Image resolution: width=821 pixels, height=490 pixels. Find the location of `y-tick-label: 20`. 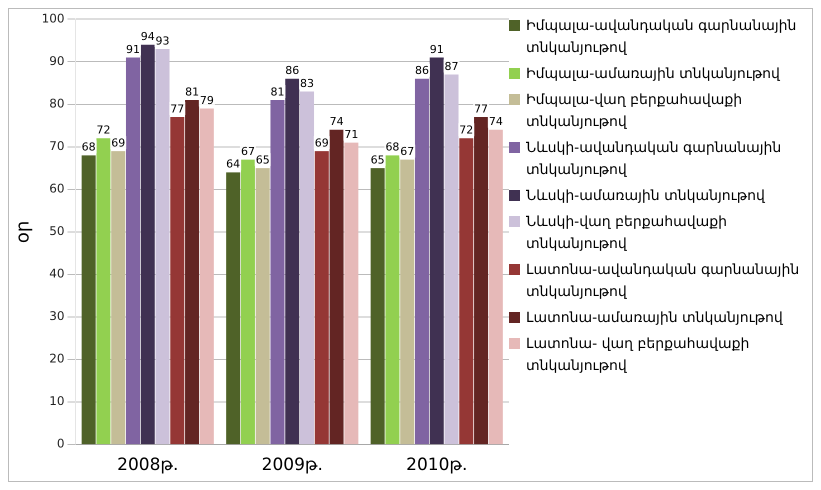

y-tick-label: 20 is located at coordinates (57, 359).